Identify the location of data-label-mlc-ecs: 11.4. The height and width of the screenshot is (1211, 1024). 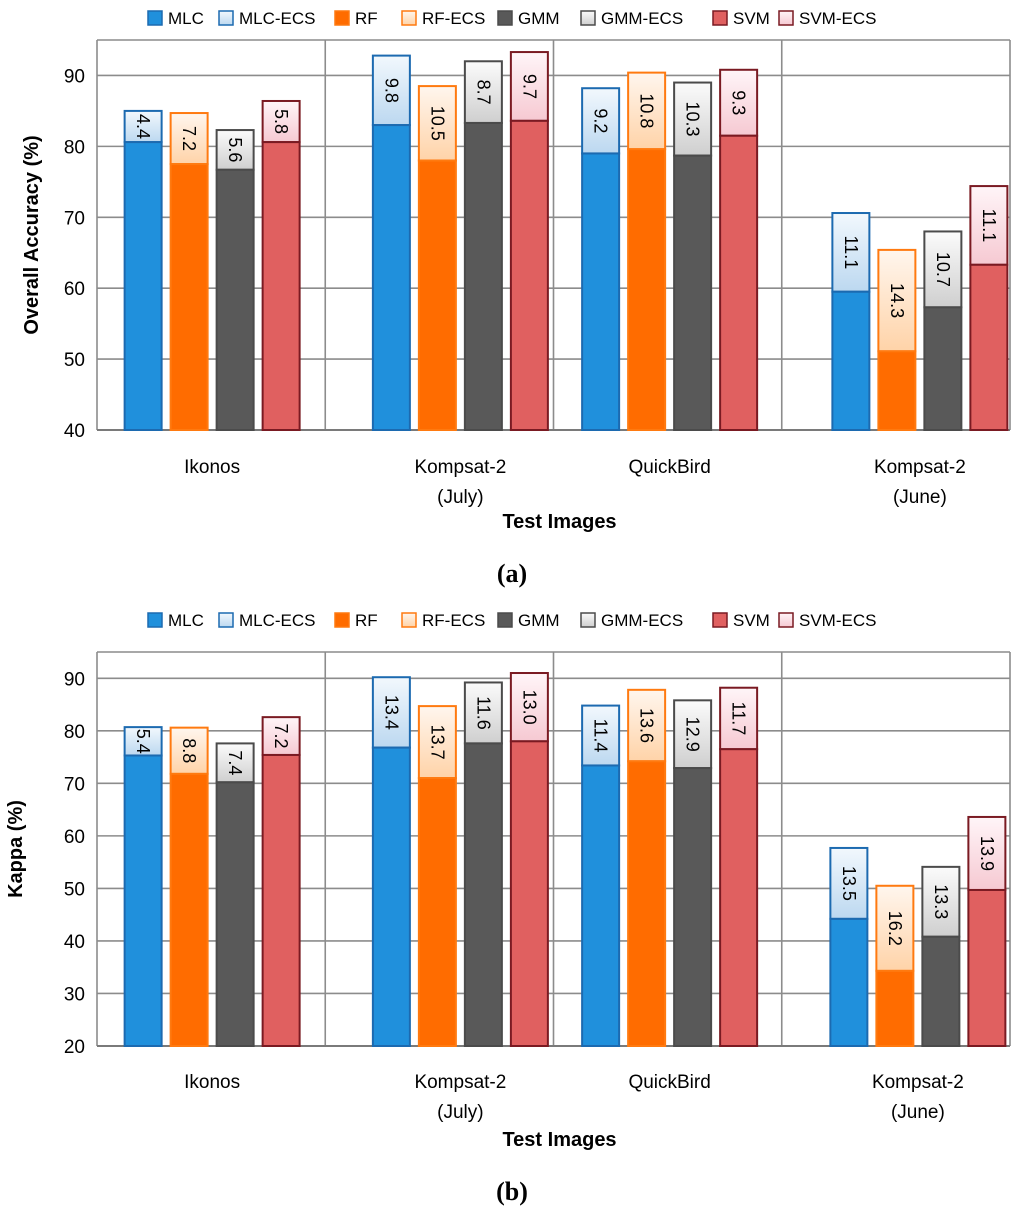
(601, 736).